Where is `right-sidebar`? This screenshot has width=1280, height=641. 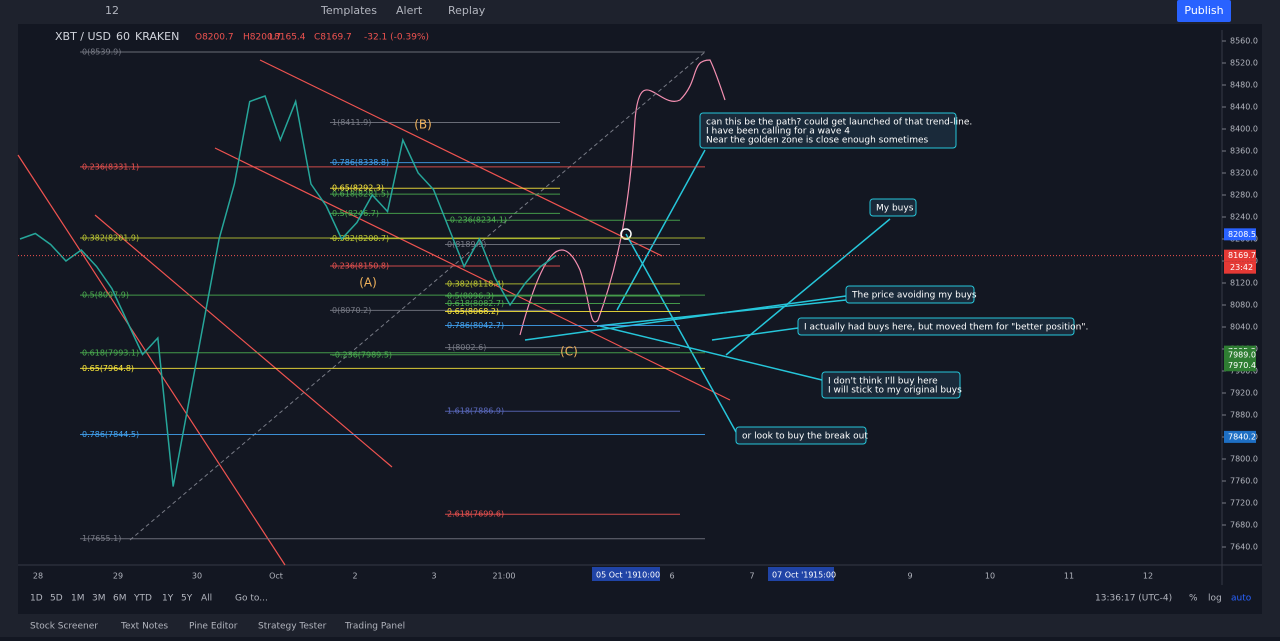 right-sidebar is located at coordinates (1271, 319).